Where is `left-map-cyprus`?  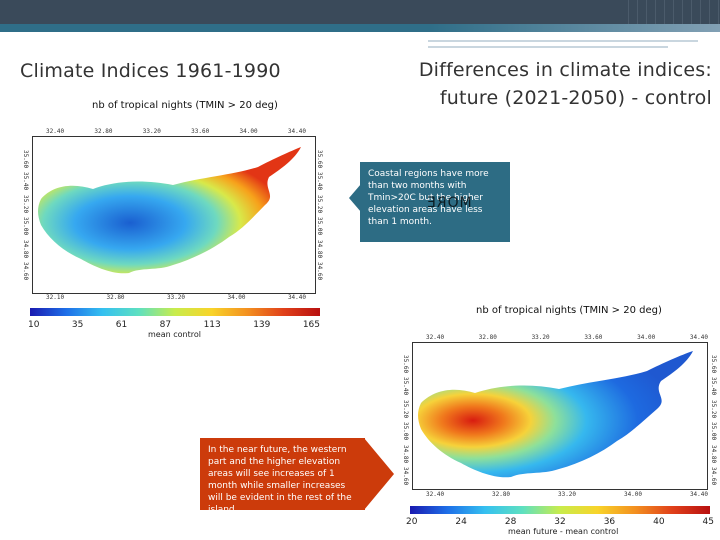 left-map-cyprus is located at coordinates (169, 210).